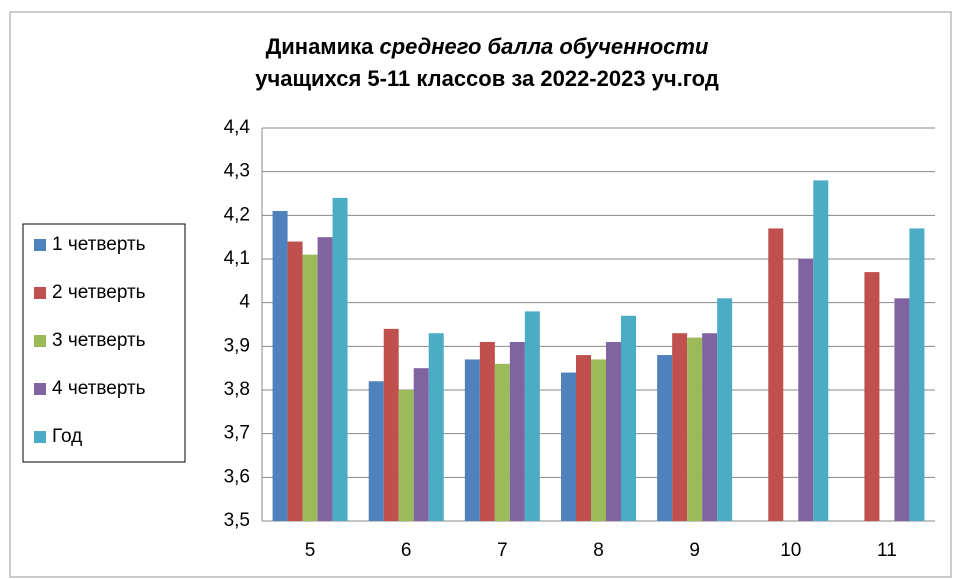 This screenshot has height=579, width=953. I want to click on x-tick-label: 10, so click(790, 550).